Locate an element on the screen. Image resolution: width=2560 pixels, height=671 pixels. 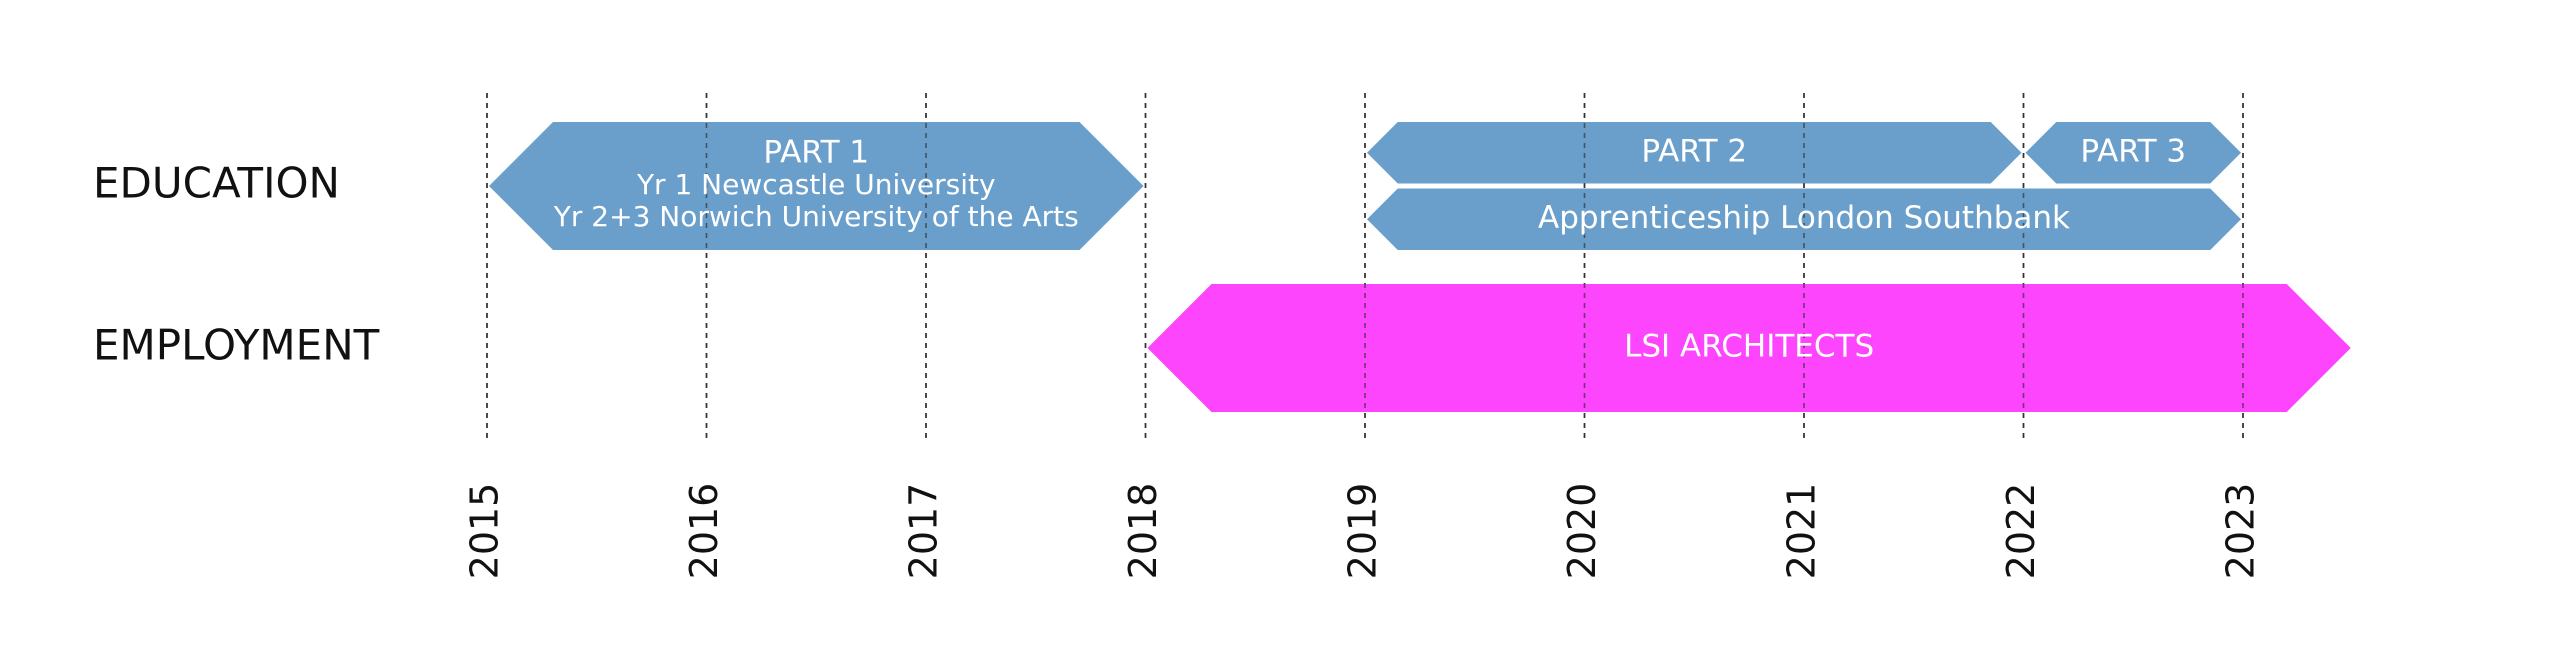
row-label: EDUCATION is located at coordinates (216, 183).